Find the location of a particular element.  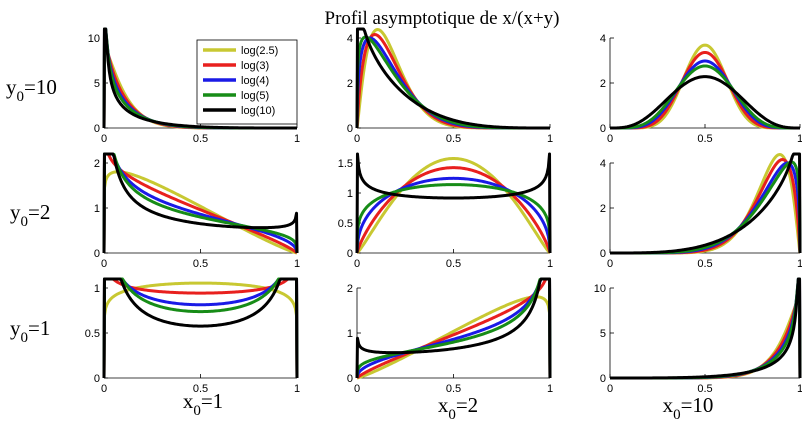

row-label-1: y0=2 is located at coordinates (30, 215).